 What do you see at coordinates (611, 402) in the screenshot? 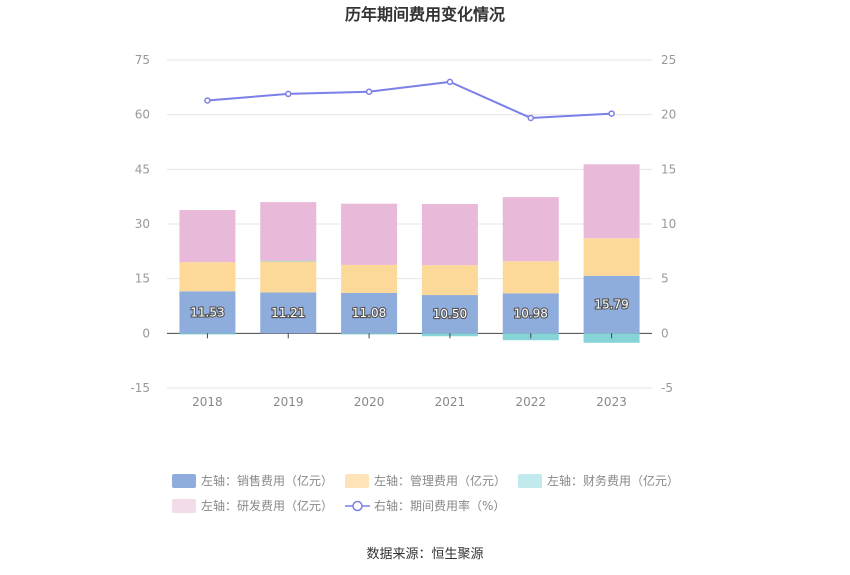
I see `x-tick-label: 2023` at bounding box center [611, 402].